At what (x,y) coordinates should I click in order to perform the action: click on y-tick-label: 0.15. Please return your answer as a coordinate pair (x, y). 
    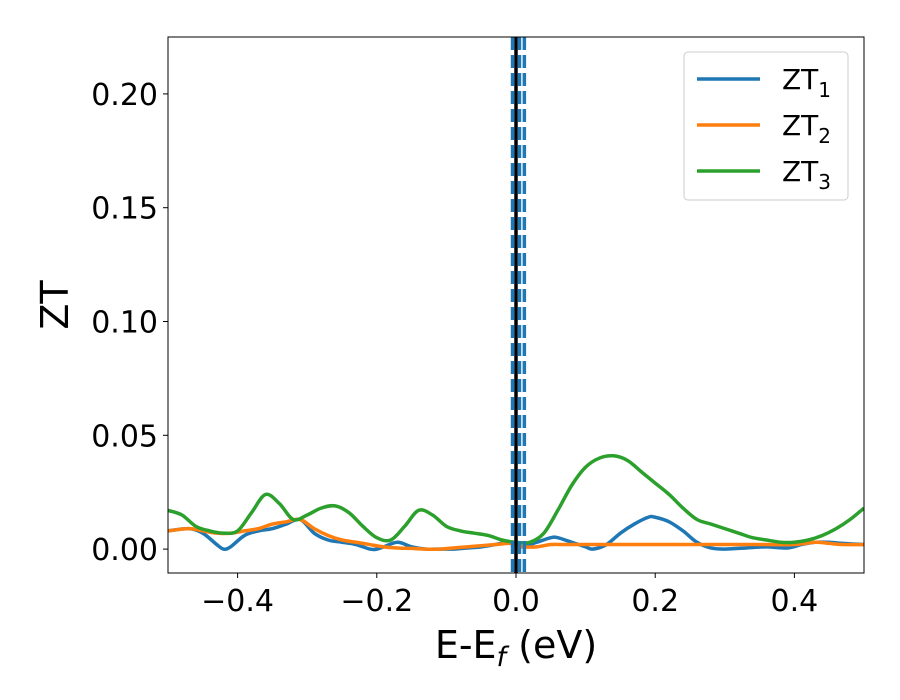
    Looking at the image, I should click on (124, 209).